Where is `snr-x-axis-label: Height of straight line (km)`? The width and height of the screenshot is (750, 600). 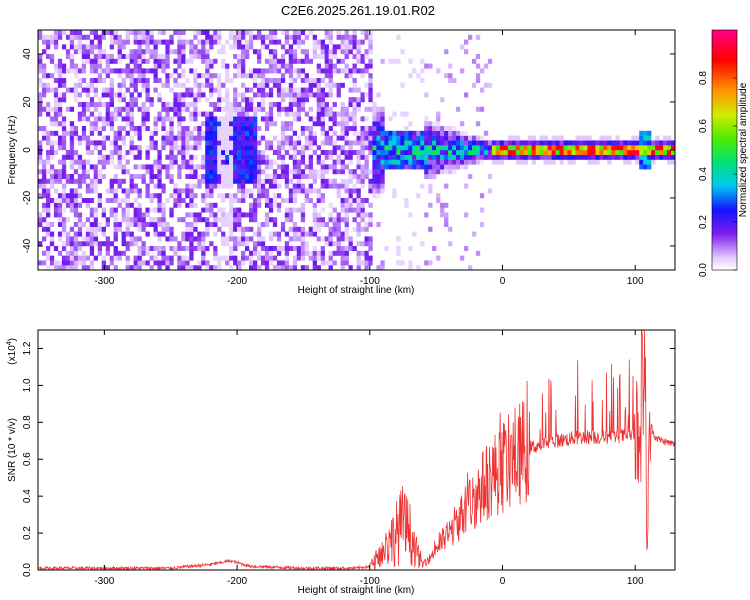 snr-x-axis-label: Height of straight line (km) is located at coordinates (356, 590).